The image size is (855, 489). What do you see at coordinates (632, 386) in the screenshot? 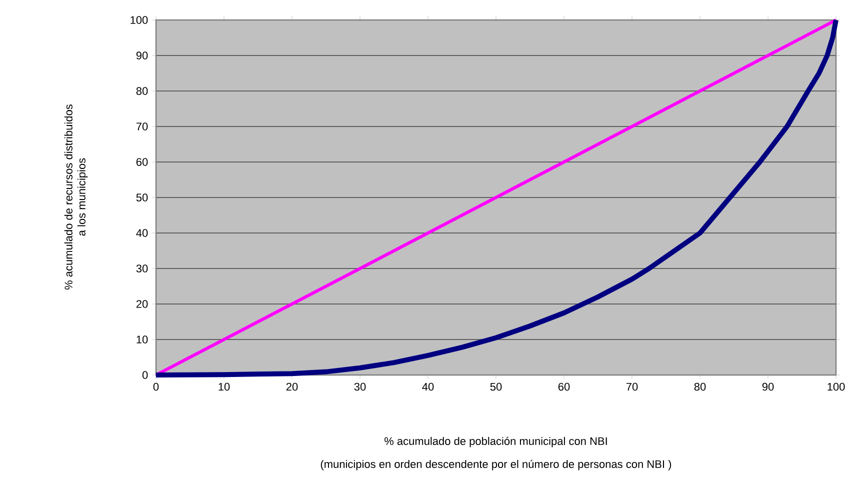
I see `x-tick-label: 70` at bounding box center [632, 386].